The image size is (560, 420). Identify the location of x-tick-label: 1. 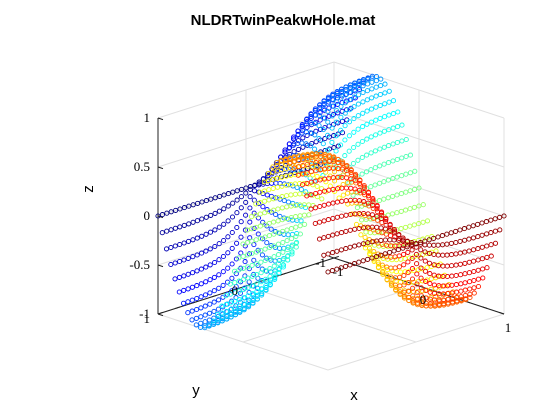
(508, 327).